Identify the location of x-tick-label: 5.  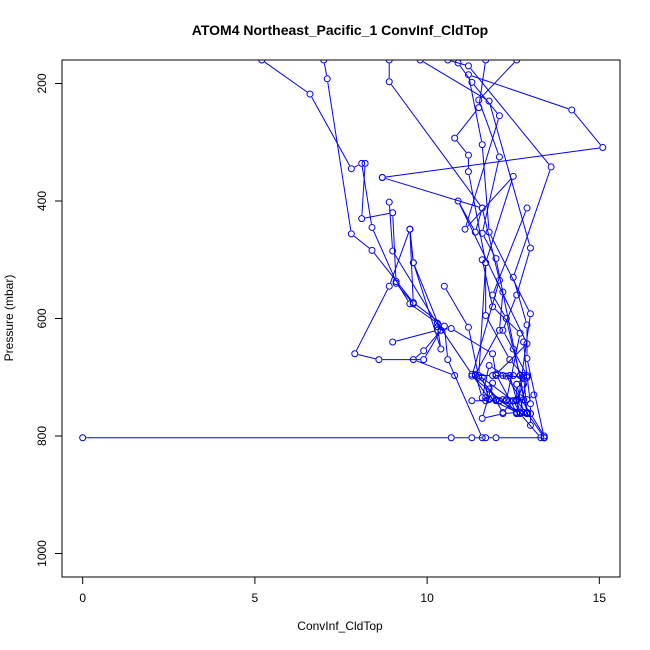
(255, 598).